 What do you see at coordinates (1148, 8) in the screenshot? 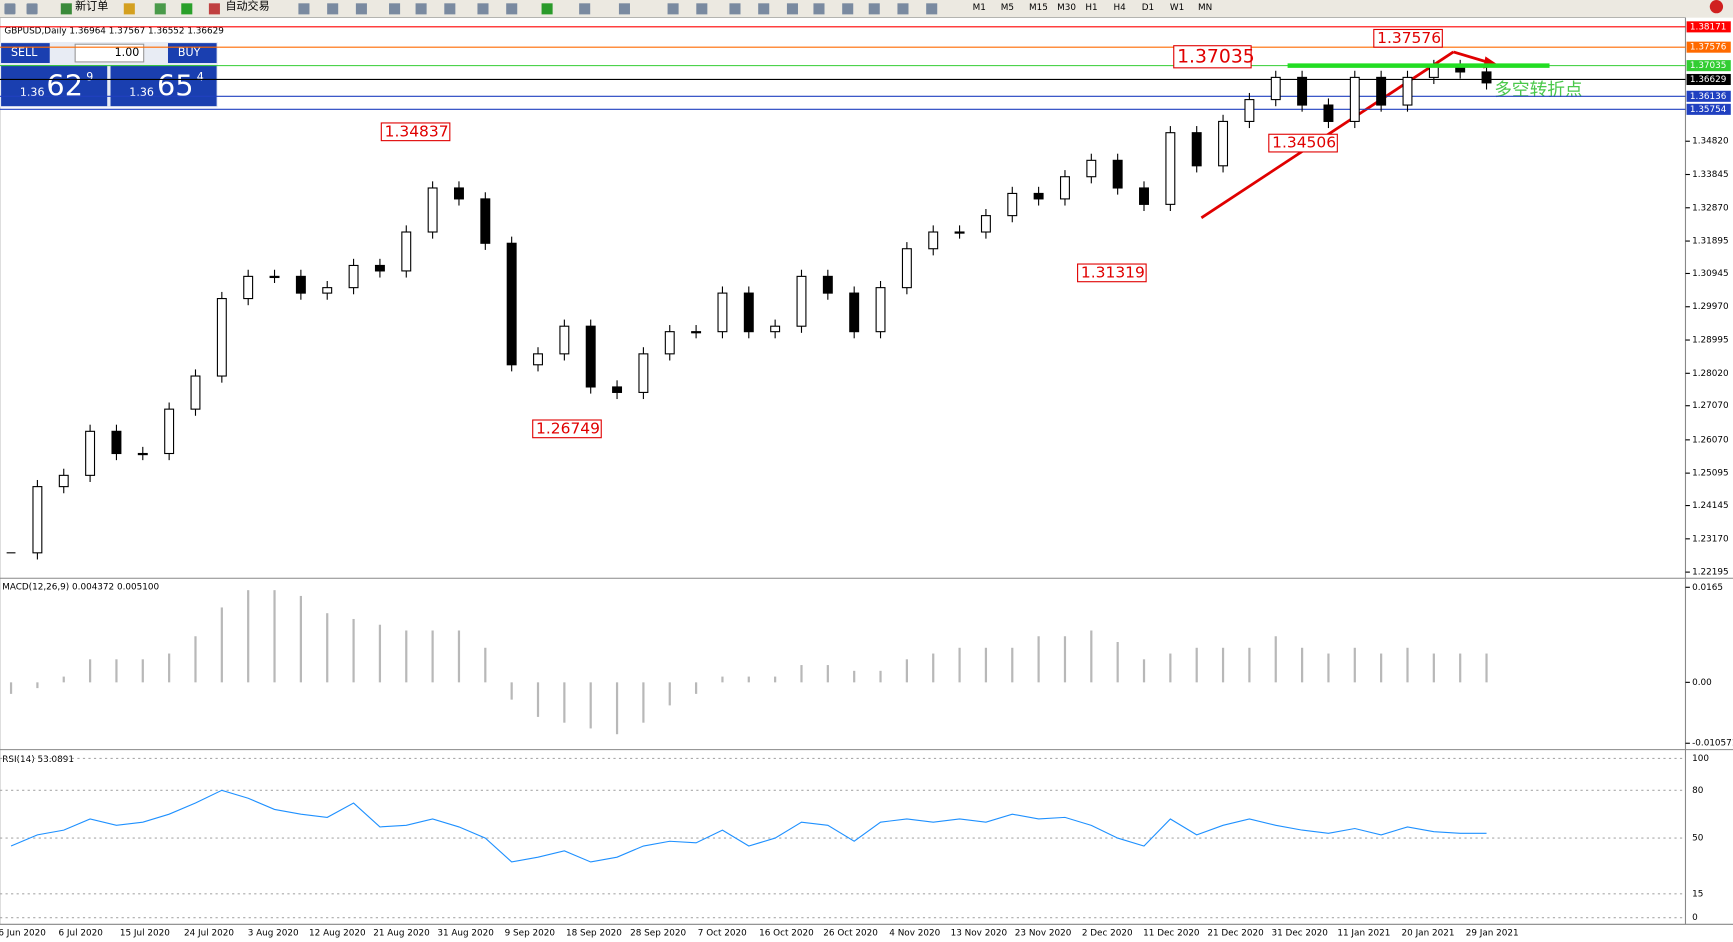
I see `timeframe-button: D1` at bounding box center [1148, 8].